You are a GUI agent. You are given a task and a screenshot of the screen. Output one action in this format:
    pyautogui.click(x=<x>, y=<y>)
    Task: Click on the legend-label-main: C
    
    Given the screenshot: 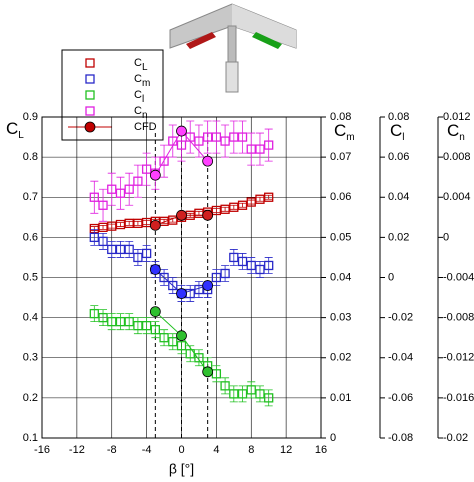 What is the action you would take?
    pyautogui.click(x=138, y=95)
    